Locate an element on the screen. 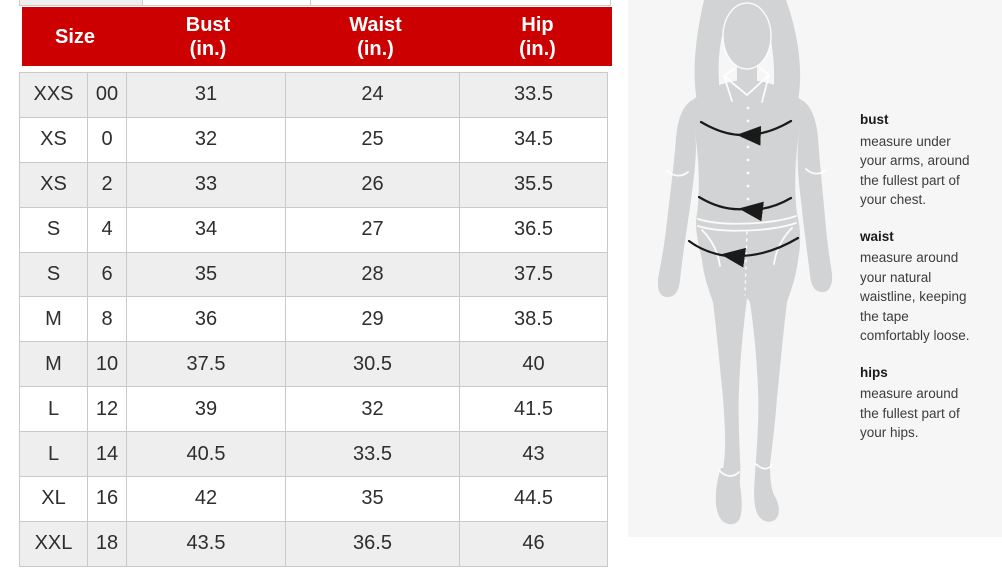 The width and height of the screenshot is (1002, 586). waist-cell: 33.5 is located at coordinates (372, 454).